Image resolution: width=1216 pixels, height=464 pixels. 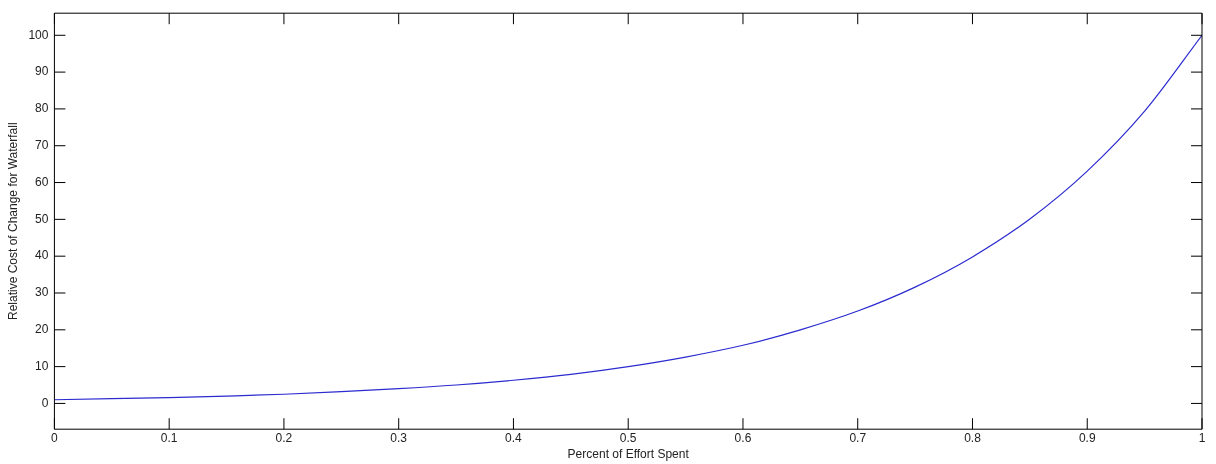 I want to click on y-tick-label: 40, so click(x=42, y=255).